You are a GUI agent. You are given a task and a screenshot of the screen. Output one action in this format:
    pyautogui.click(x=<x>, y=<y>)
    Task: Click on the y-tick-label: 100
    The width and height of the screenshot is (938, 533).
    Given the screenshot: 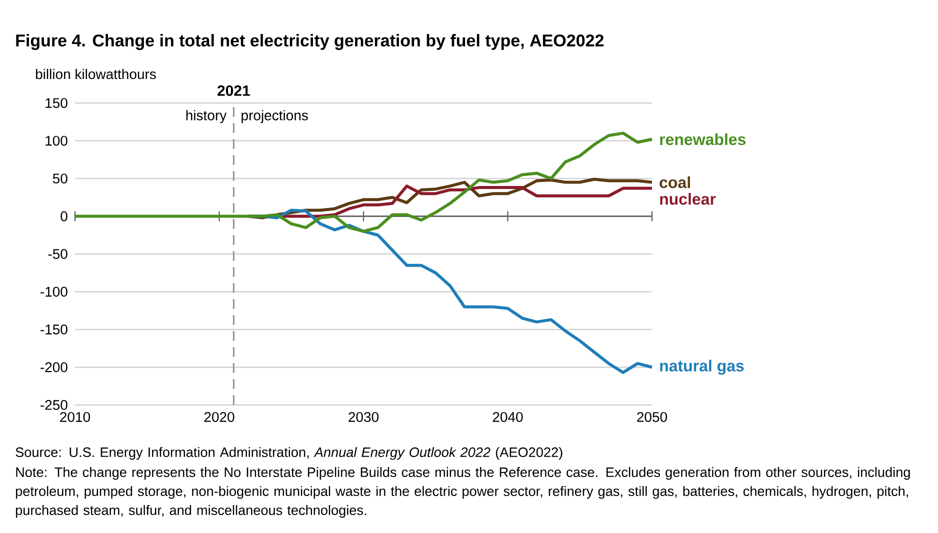 What is the action you would take?
    pyautogui.click(x=57, y=141)
    